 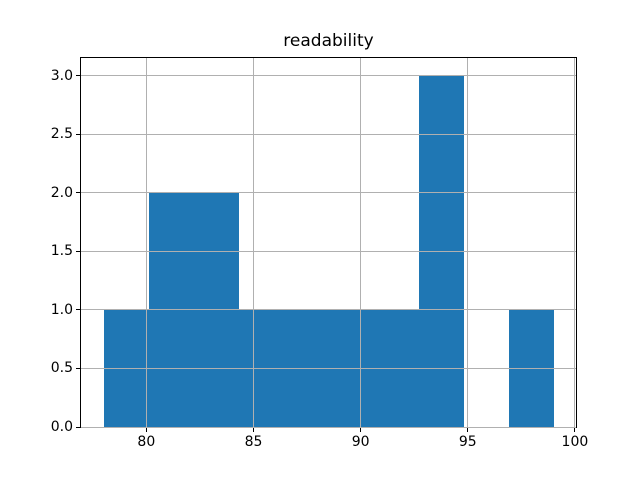 What do you see at coordinates (360, 442) in the screenshot?
I see `x-tick-label: 90` at bounding box center [360, 442].